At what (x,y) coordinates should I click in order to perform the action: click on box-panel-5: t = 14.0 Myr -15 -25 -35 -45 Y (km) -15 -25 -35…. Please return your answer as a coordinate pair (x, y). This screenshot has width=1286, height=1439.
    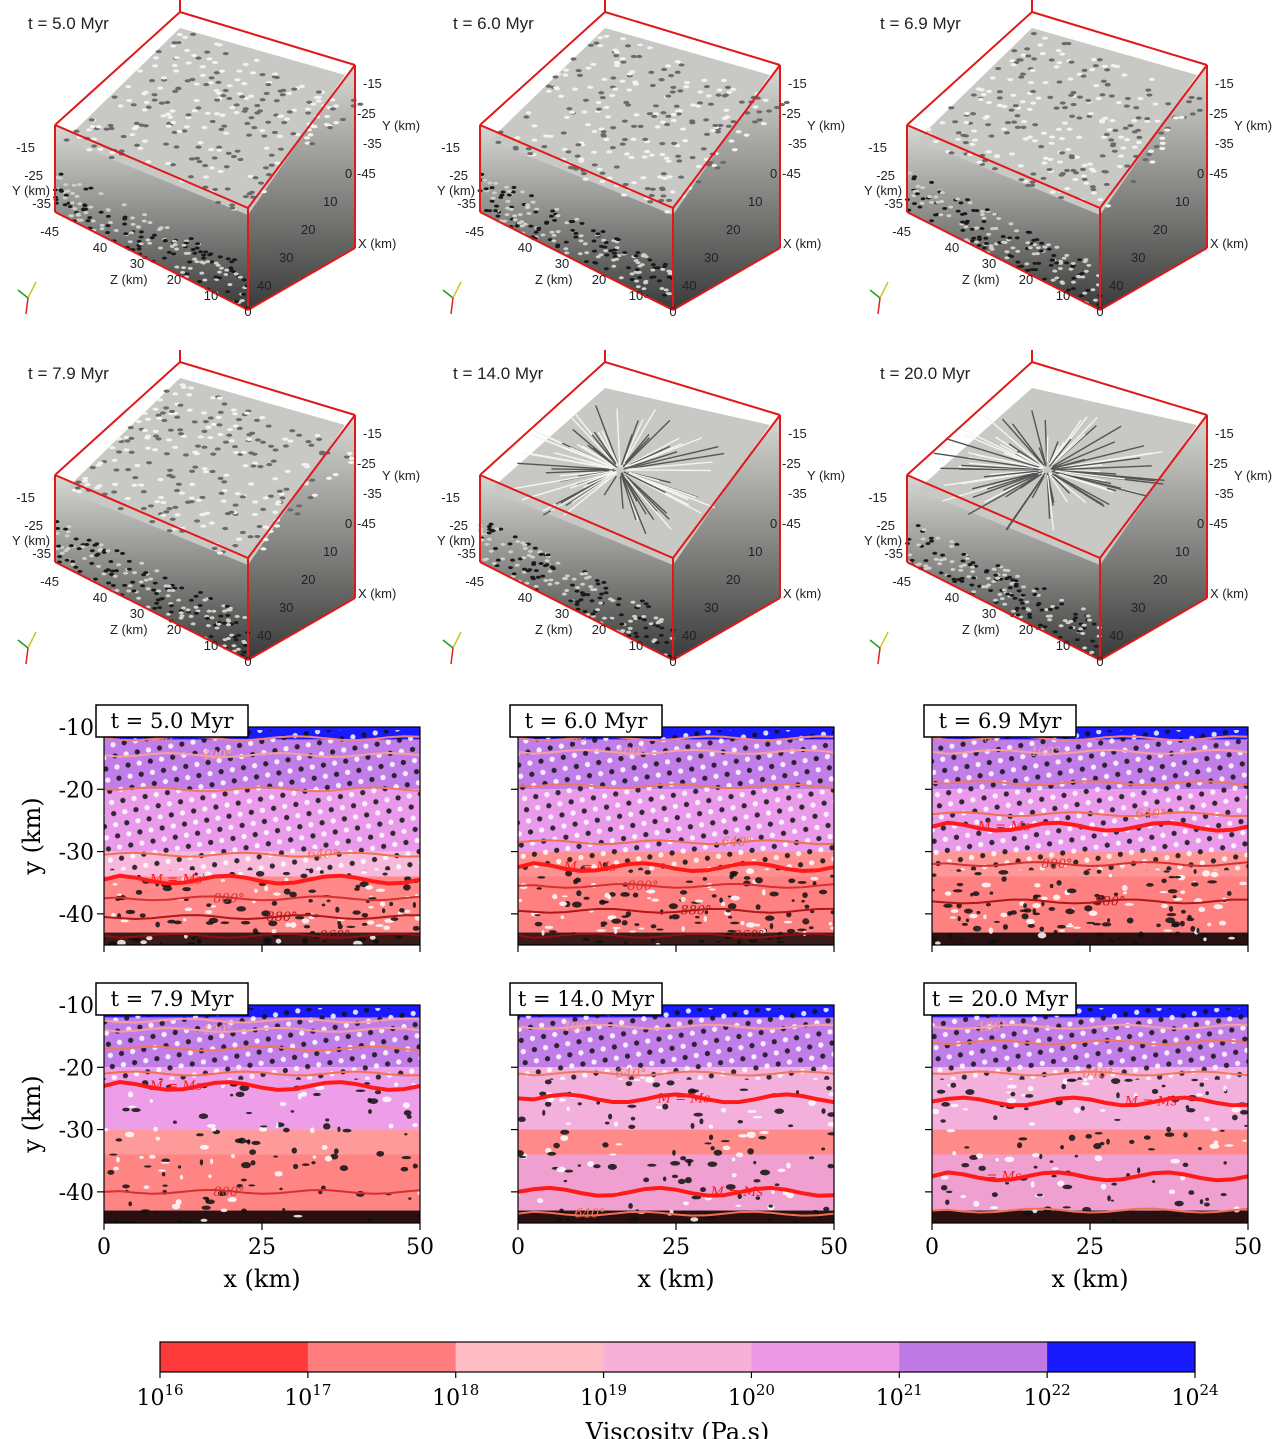
    Looking at the image, I should click on (635, 515).